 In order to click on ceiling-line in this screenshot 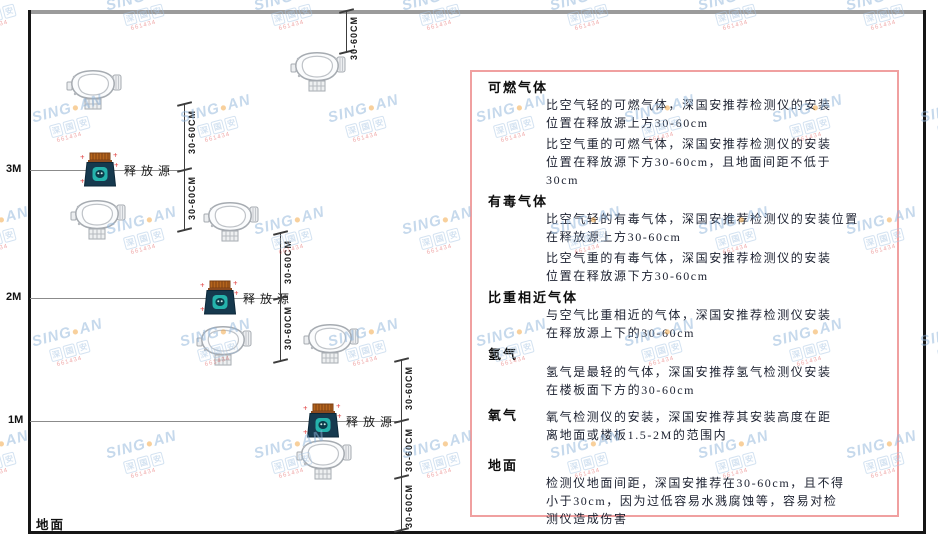, I will do `click(477, 12)`.